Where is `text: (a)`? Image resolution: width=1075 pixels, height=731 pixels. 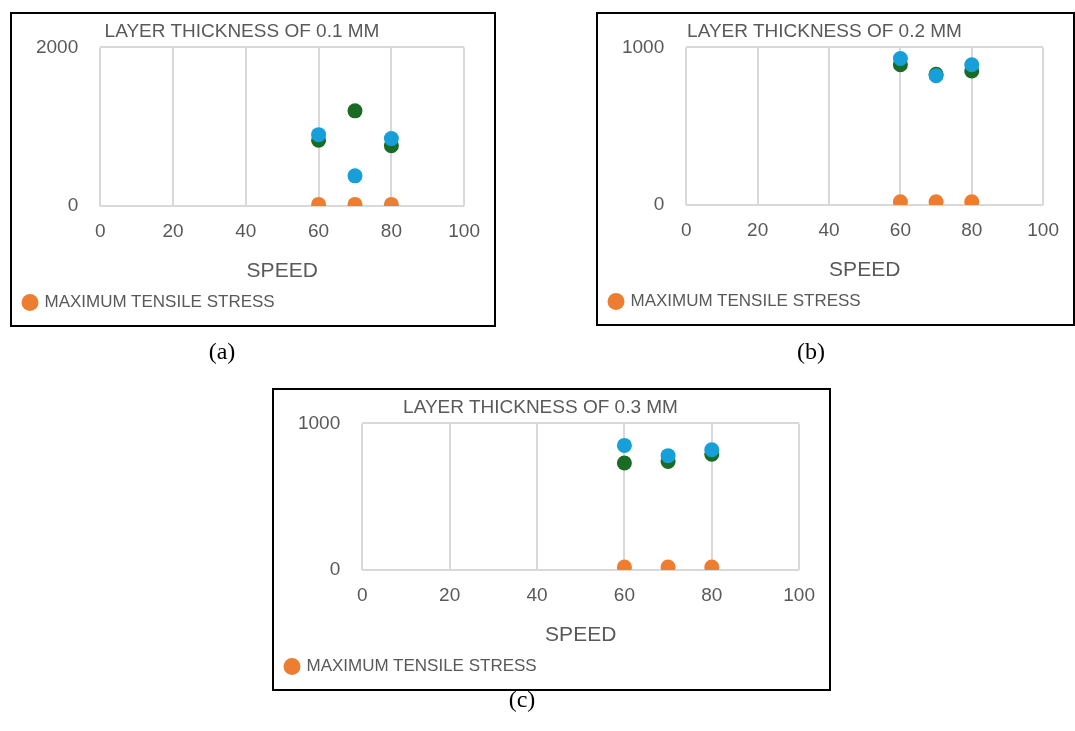
text: (a) is located at coordinates (222, 351).